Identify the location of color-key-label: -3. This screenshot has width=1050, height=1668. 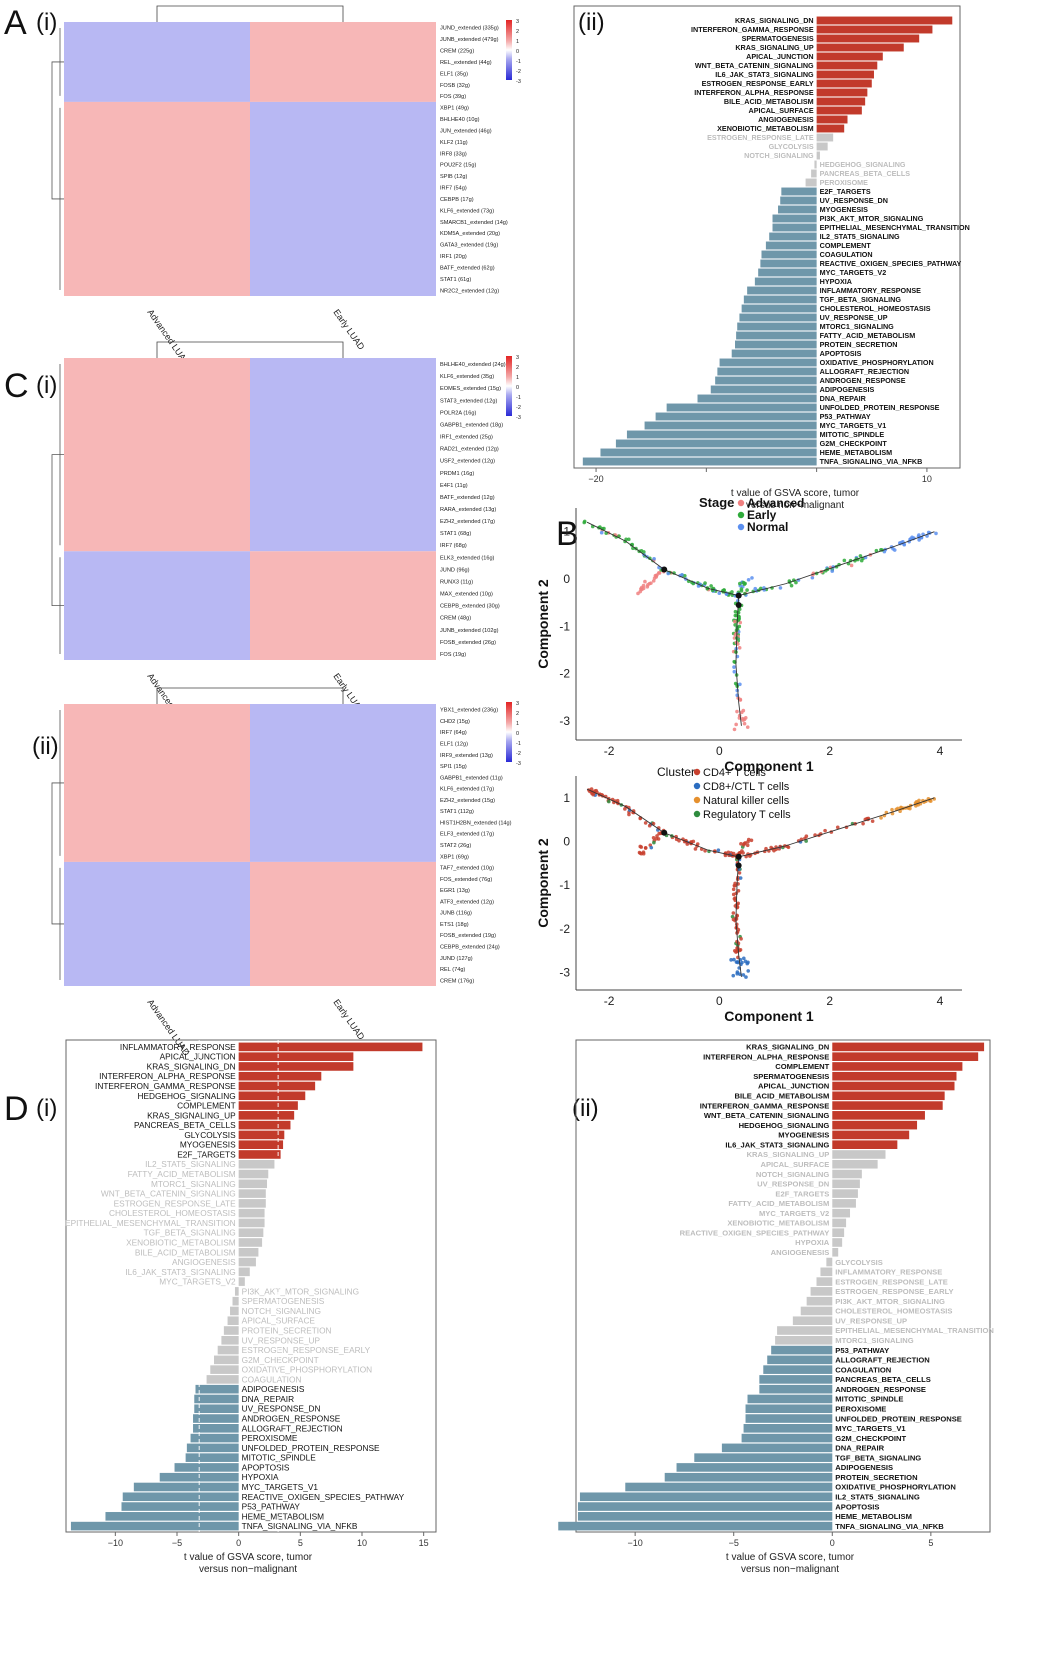
(518, 82).